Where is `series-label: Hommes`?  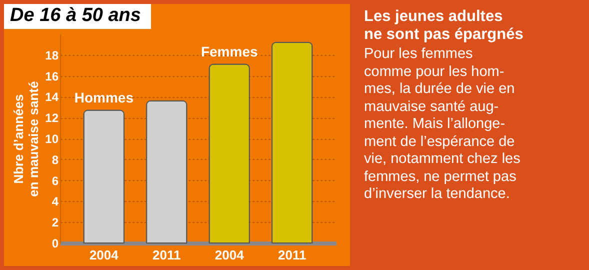 series-label: Hommes is located at coordinates (104, 97).